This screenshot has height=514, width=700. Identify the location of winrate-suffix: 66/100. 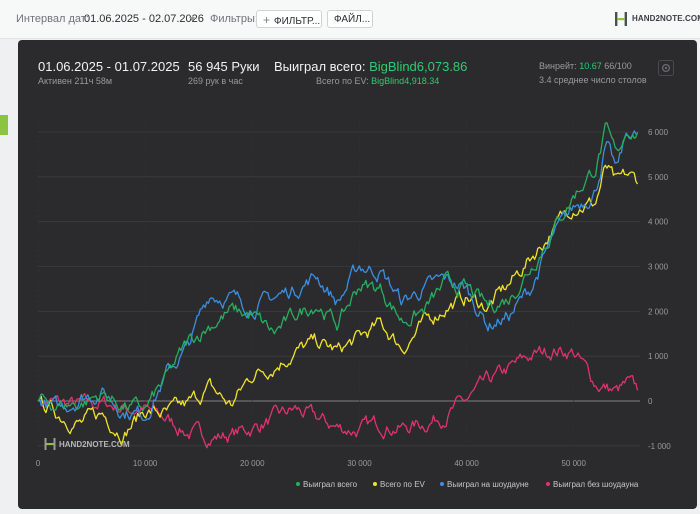
(618, 66).